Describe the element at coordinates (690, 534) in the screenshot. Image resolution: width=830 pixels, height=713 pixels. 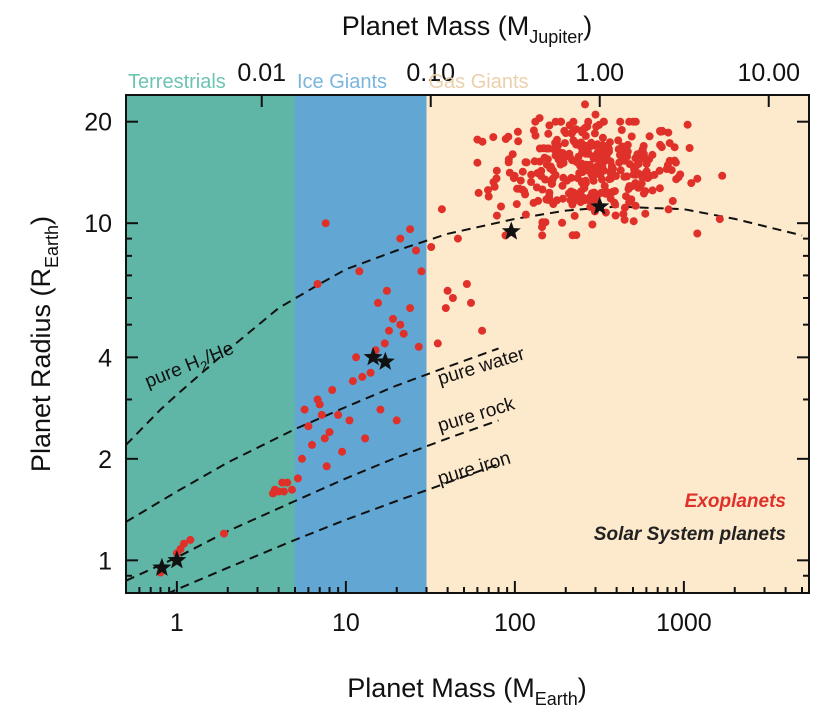
I see `legend-solar-system-planets: Solar System planets` at that location.